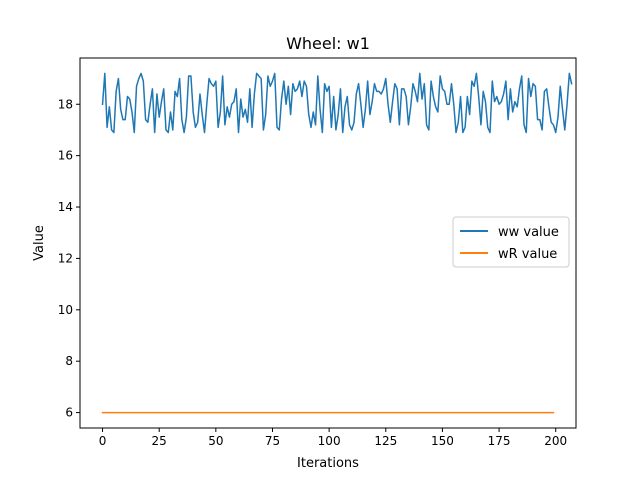 This screenshot has height=480, width=640. Describe the element at coordinates (528, 232) in the screenshot. I see `legend-label-ww: ww value` at that location.